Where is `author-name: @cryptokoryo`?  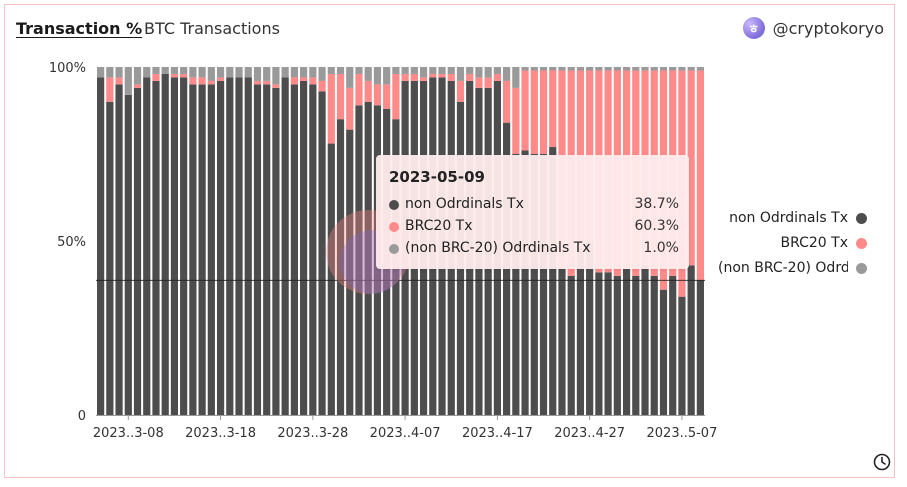
author-name: @cryptokoryo is located at coordinates (828, 28).